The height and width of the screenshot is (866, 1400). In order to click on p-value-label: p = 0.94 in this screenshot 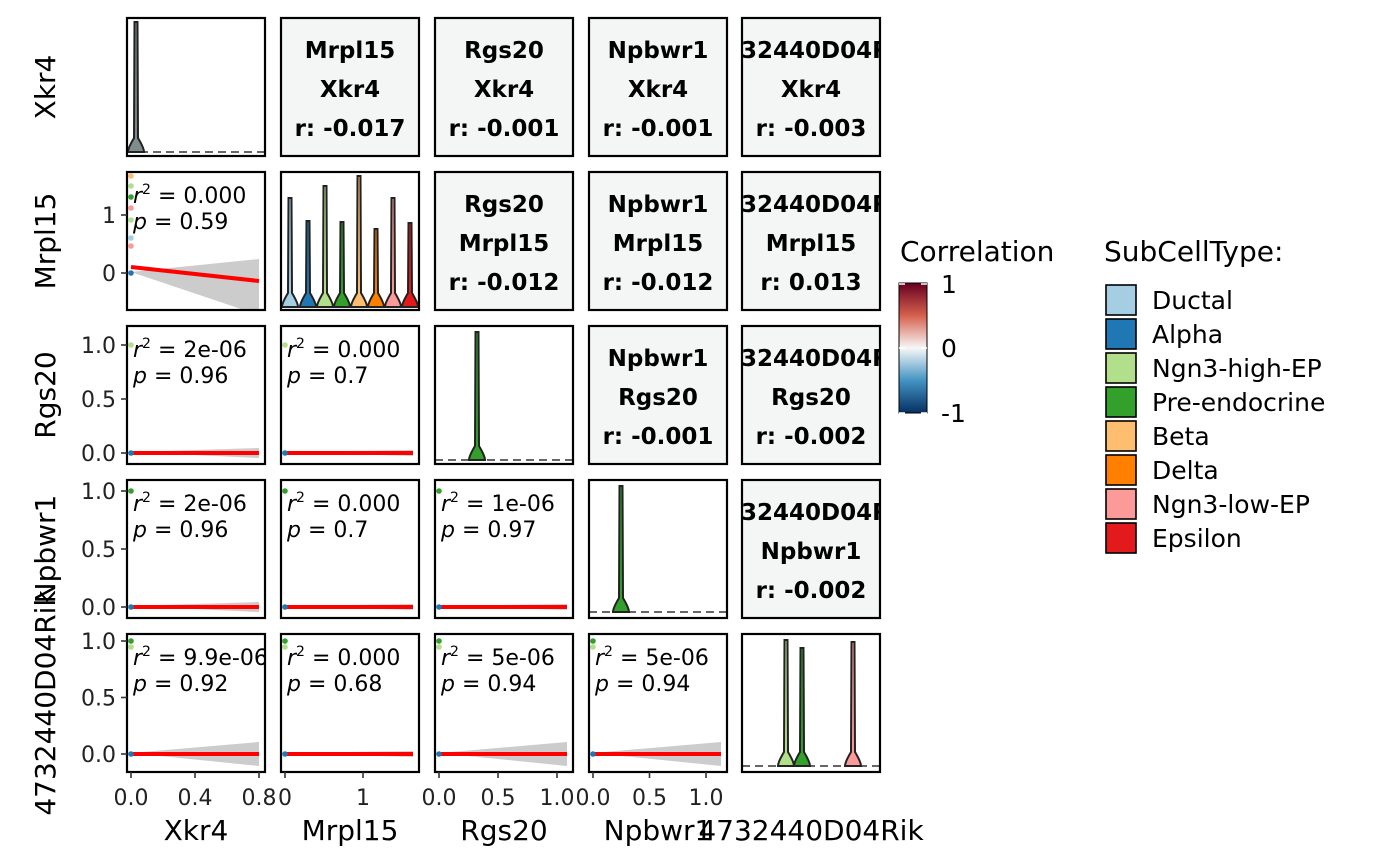, I will do `click(488, 684)`.